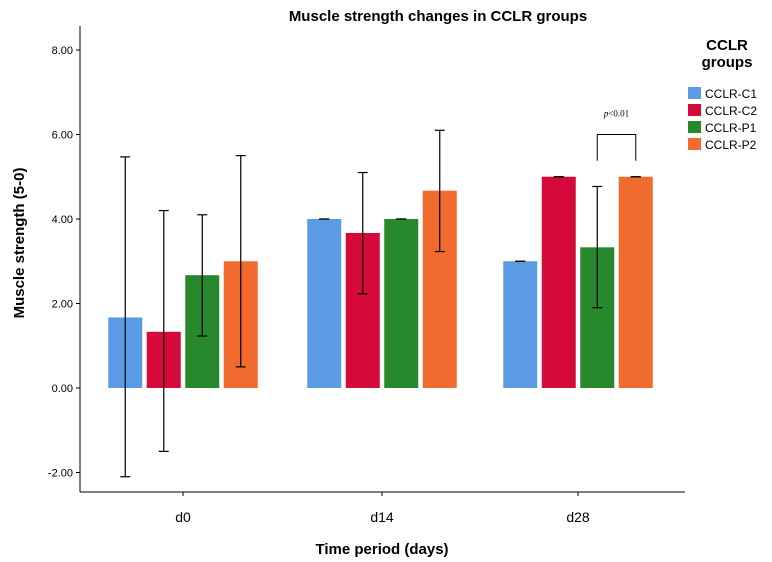 The image size is (772, 562). What do you see at coordinates (731, 128) in the screenshot?
I see `legend-label: CCLR-P1` at bounding box center [731, 128].